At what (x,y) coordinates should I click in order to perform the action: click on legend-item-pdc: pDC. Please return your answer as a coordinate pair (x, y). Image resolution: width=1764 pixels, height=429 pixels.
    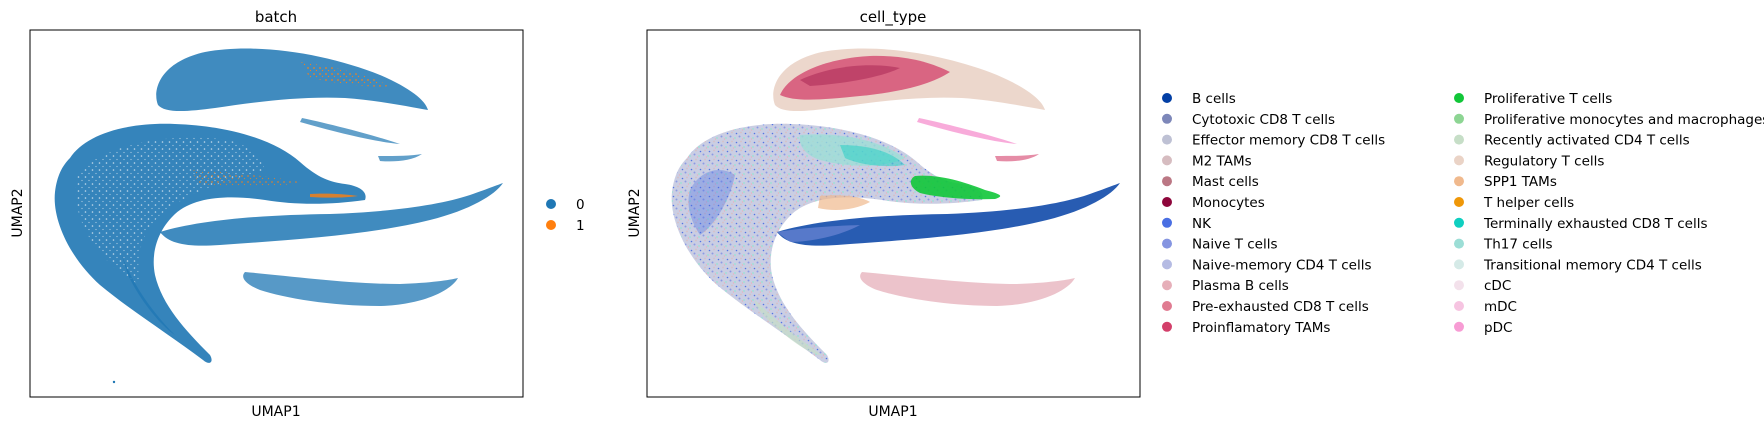
    Looking at the image, I should click on (1483, 328).